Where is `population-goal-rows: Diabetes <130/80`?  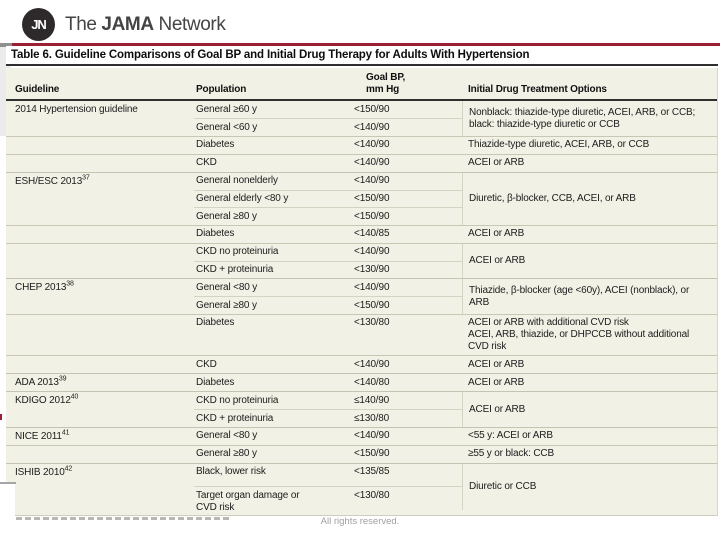 population-goal-rows: Diabetes <130/80 is located at coordinates (328, 335).